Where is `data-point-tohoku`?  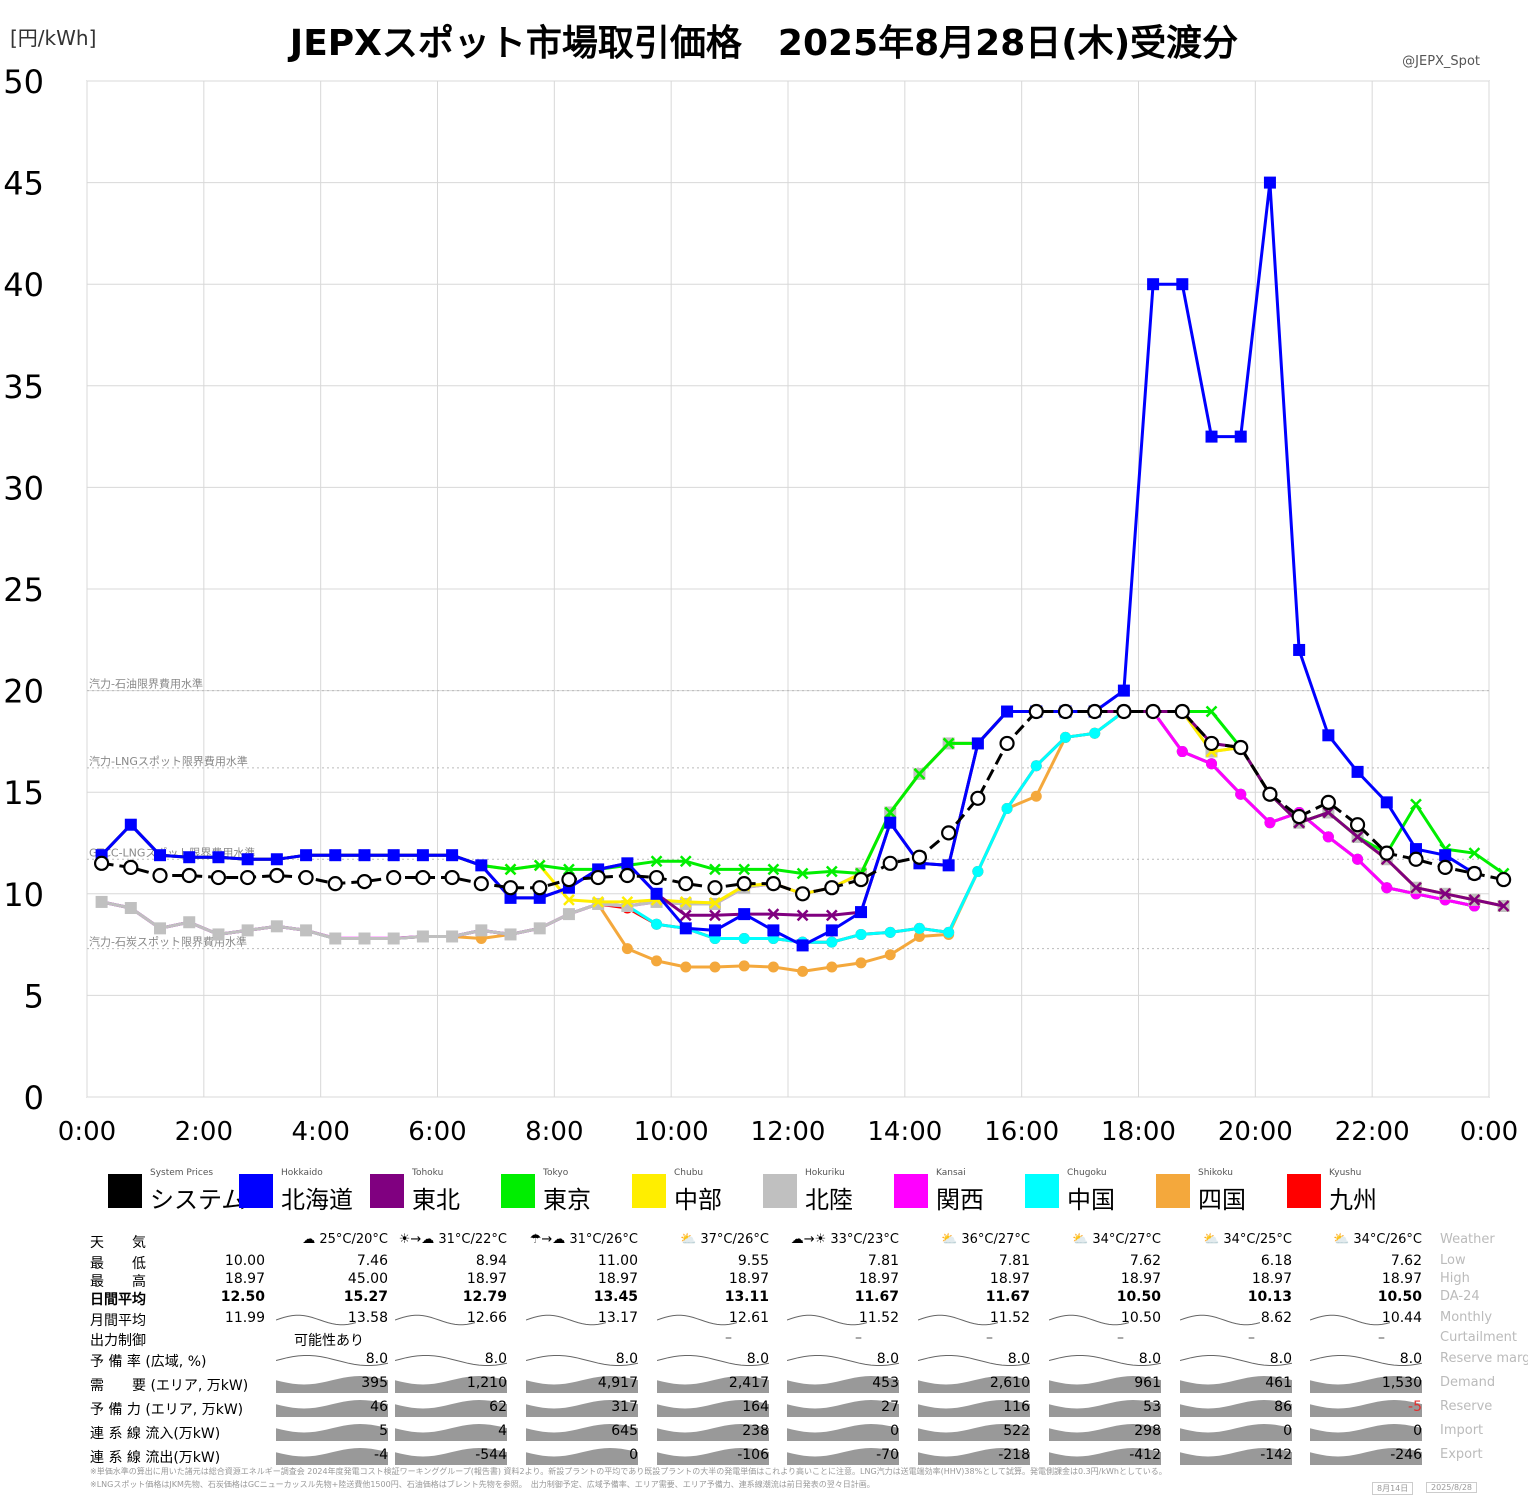
data-point-tohoku is located at coordinates (1445, 893).